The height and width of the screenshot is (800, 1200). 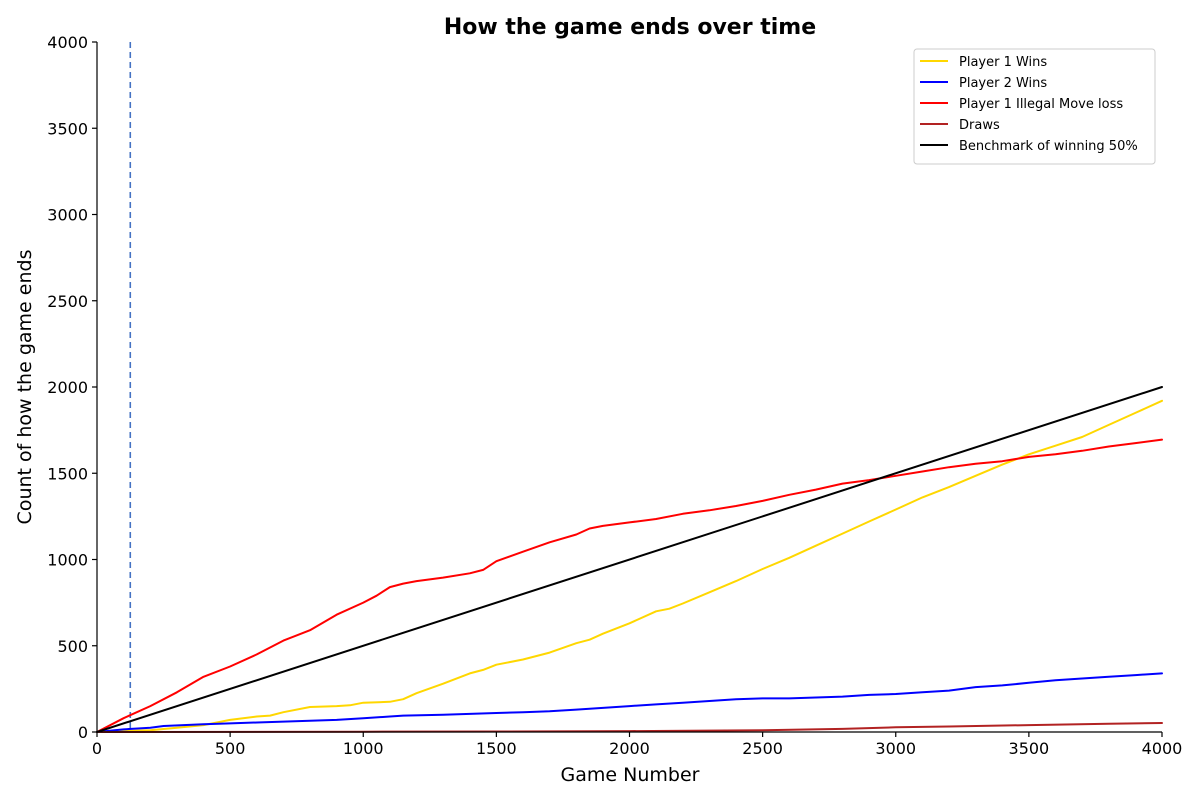 I want to click on y-tick-label: 0, so click(x=83, y=732).